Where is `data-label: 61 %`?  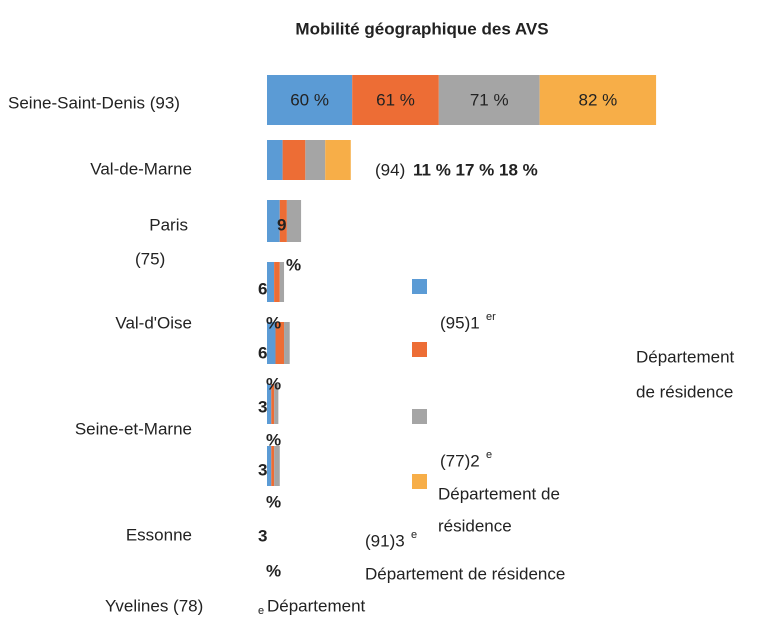
data-label: 61 % is located at coordinates (395, 99).